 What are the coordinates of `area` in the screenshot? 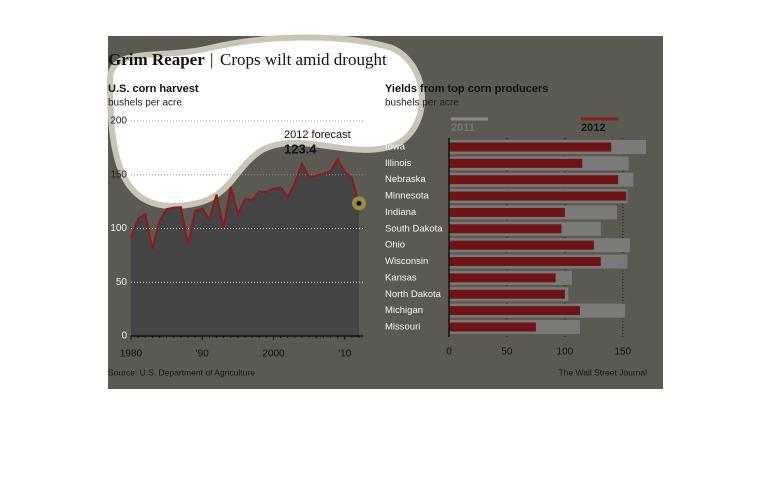 It's located at (245, 247).